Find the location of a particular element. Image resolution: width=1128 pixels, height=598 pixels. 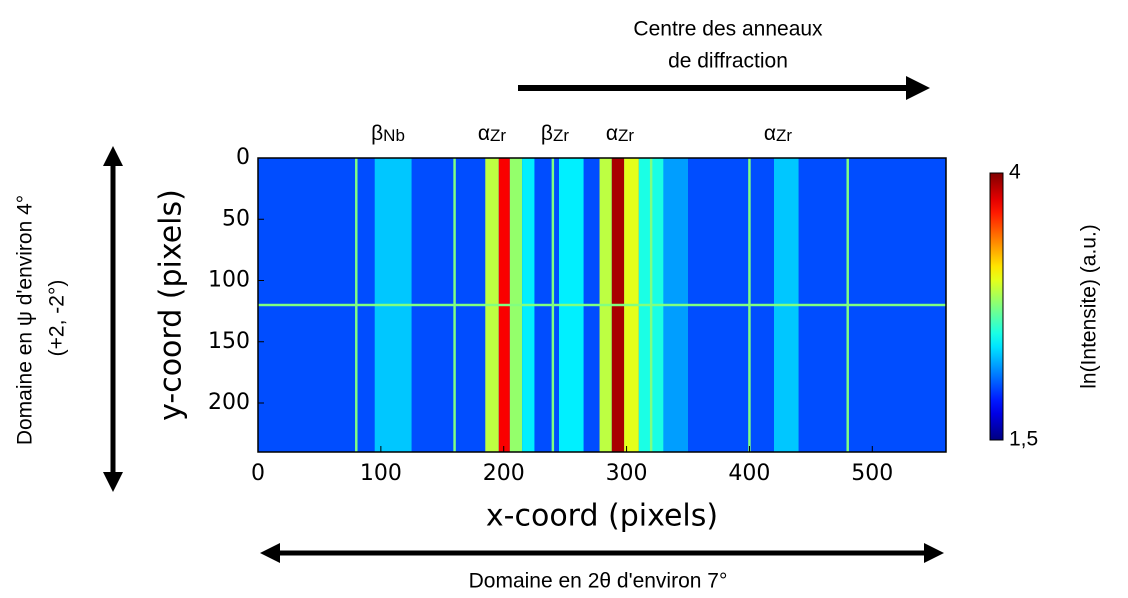

x-tick-label: 400 is located at coordinates (749, 473).